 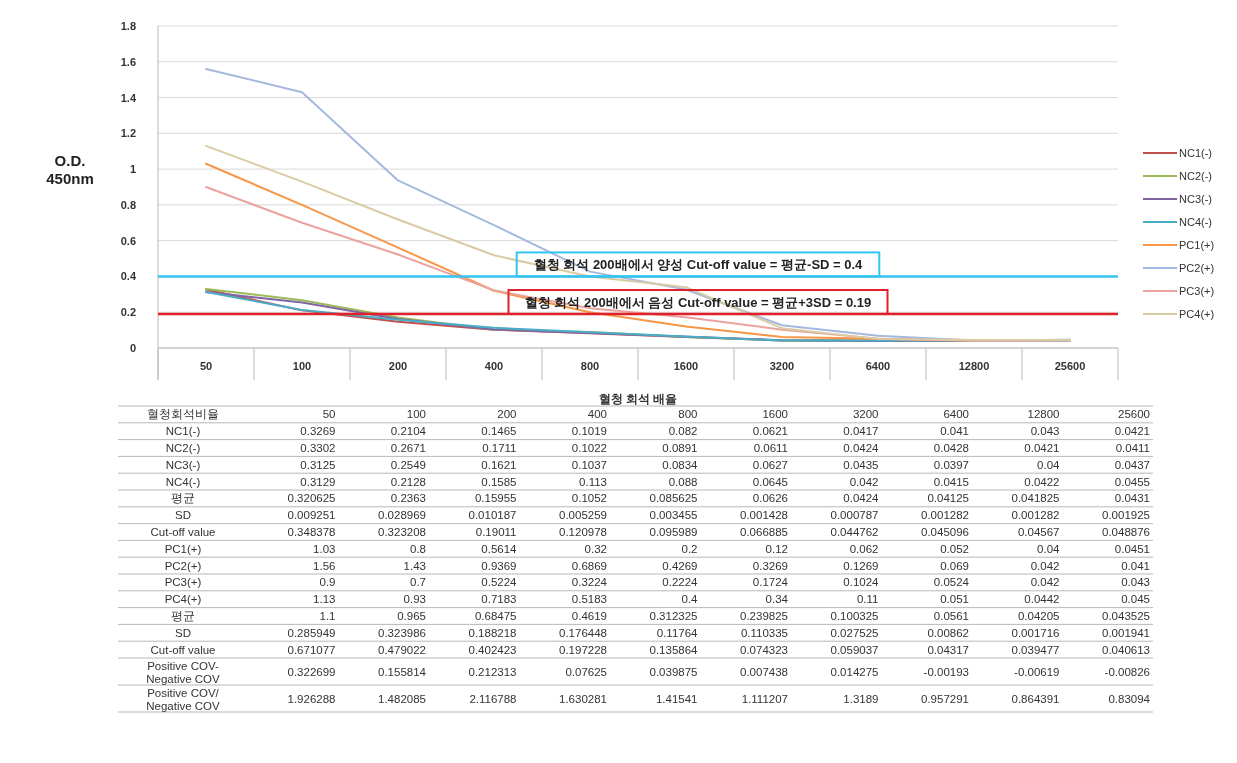 I want to click on text: Cut-off value 0.671077 0.479022 0.402423 0.197228 0.135864 0.074323 0.059037 0.04317 0.039477 0.040613, so click(x=650, y=649).